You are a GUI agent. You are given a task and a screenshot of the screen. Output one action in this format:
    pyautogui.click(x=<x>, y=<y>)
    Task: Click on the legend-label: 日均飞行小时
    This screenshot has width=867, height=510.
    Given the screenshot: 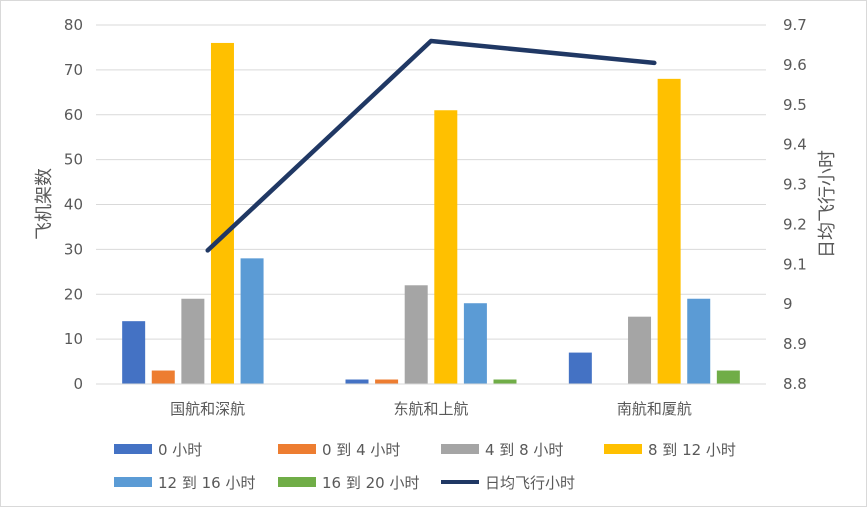 What is the action you would take?
    pyautogui.click(x=530, y=483)
    